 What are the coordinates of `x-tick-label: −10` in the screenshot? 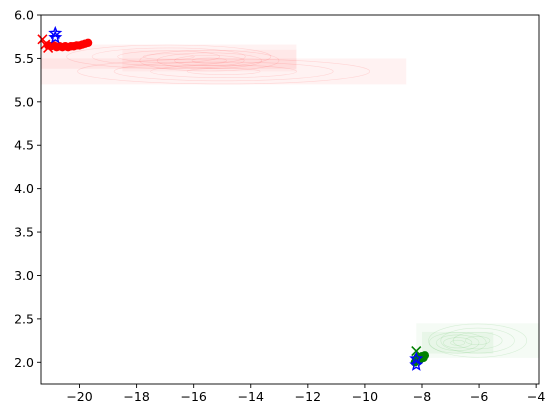 It's located at (365, 396).